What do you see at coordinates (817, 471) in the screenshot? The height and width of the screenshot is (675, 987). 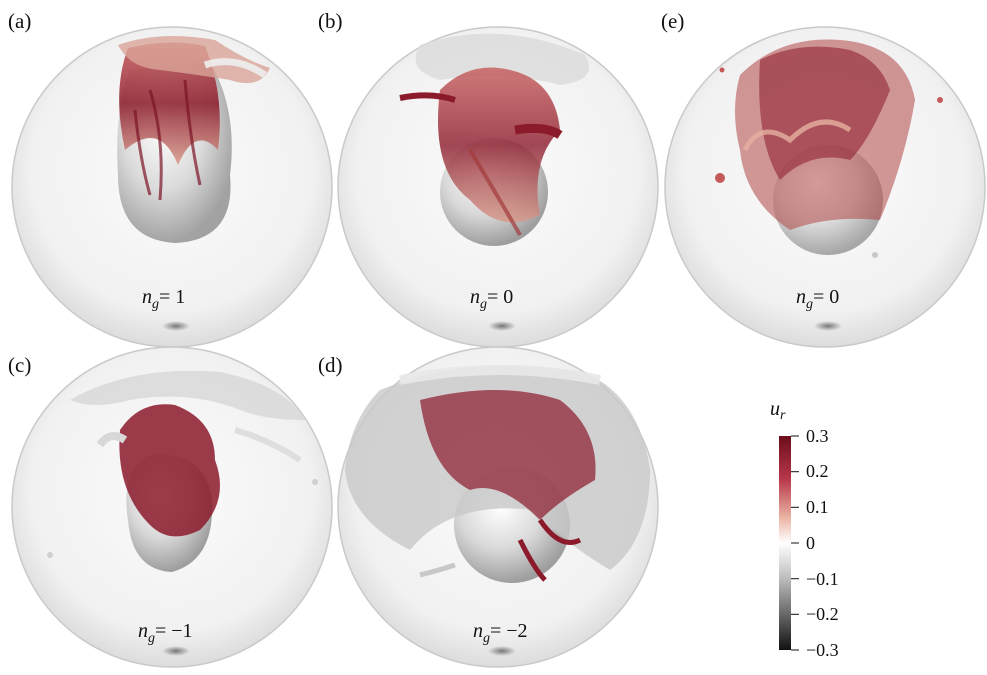 I see `colorbar-tick-label: 0.2` at bounding box center [817, 471].